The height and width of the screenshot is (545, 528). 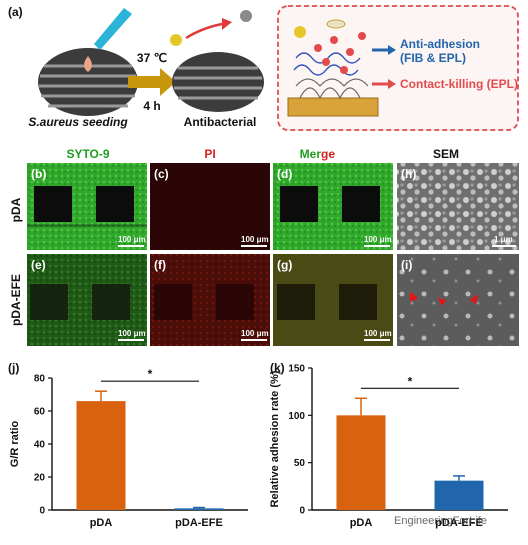 I want to click on panel-label-c: (c), so click(x=161, y=174).